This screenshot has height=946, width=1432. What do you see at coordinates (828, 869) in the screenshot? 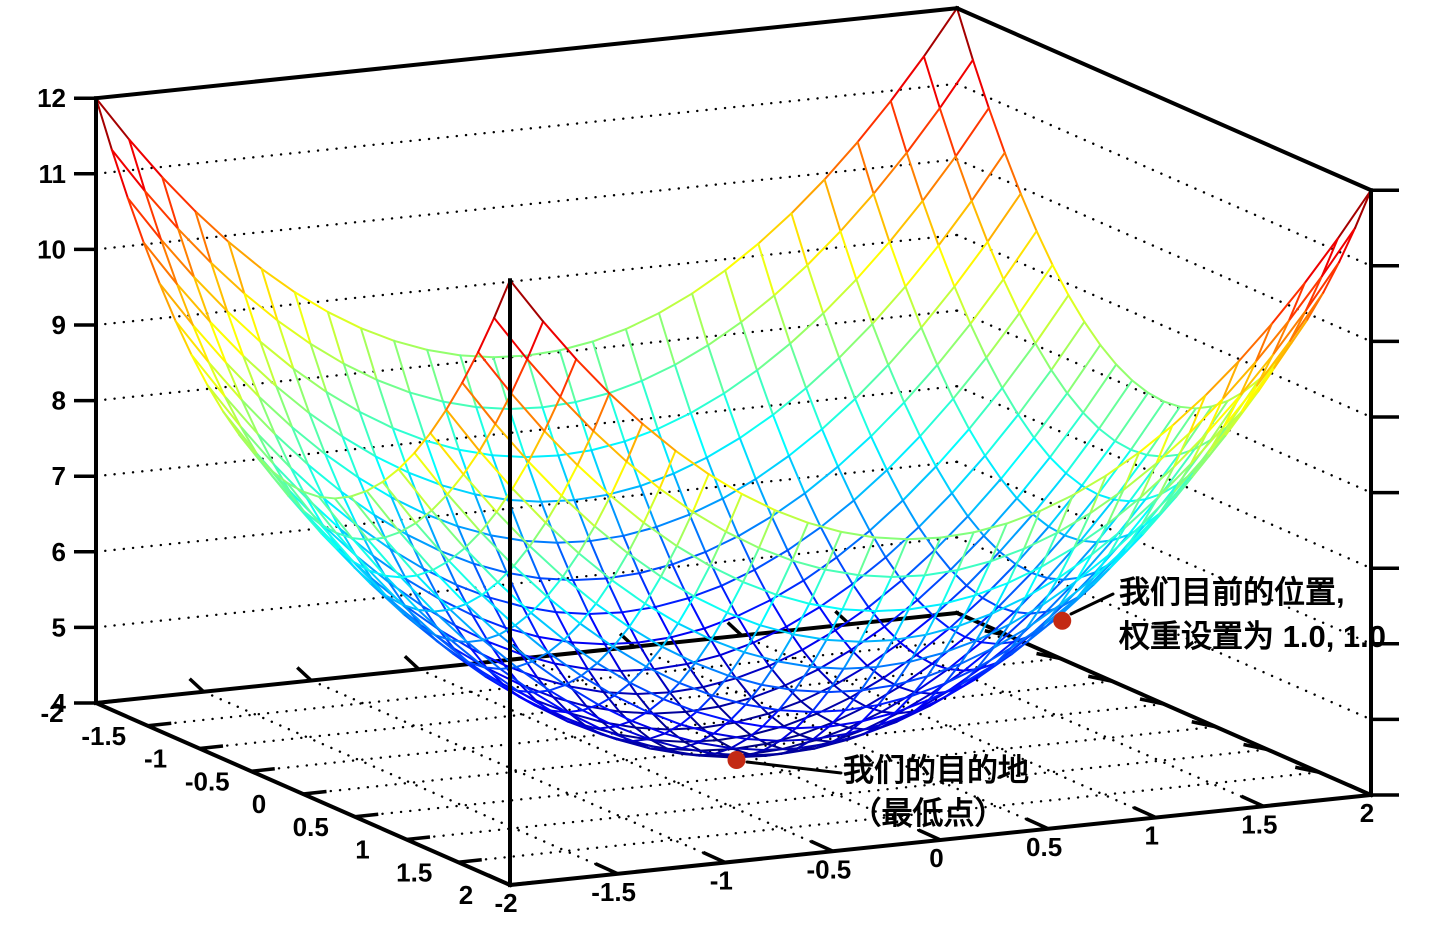
I see `x-tick-label: -0.5` at bounding box center [828, 869].